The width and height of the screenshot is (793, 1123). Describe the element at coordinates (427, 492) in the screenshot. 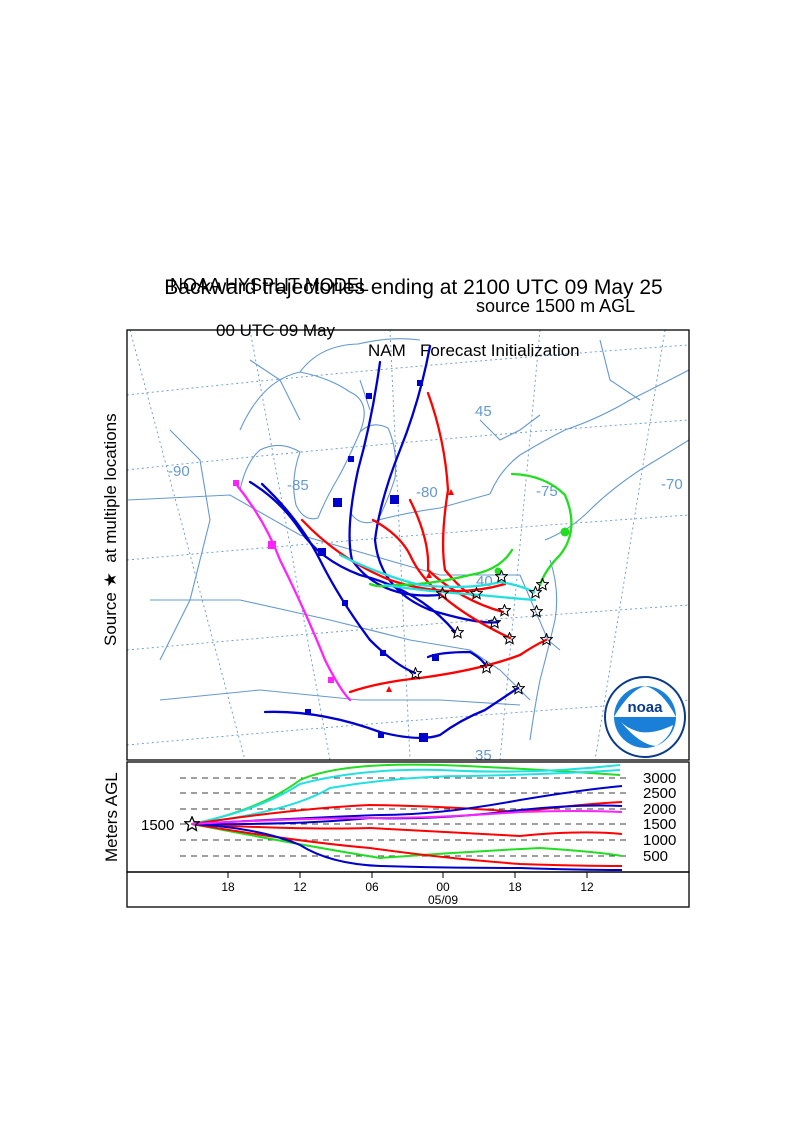

I see `lon-label-80: -80` at that location.